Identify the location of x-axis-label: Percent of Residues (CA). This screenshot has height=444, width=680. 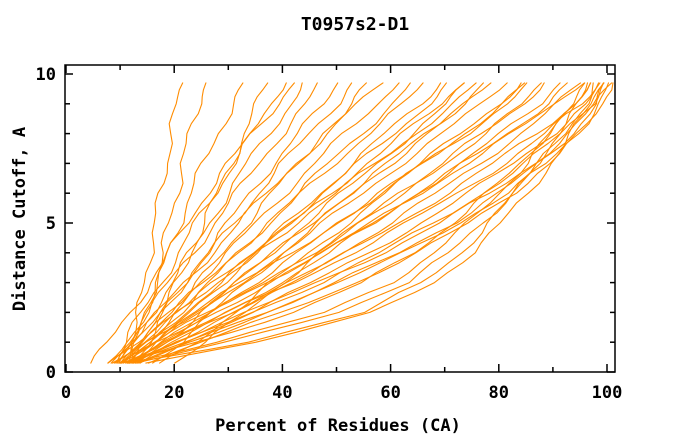
(338, 426).